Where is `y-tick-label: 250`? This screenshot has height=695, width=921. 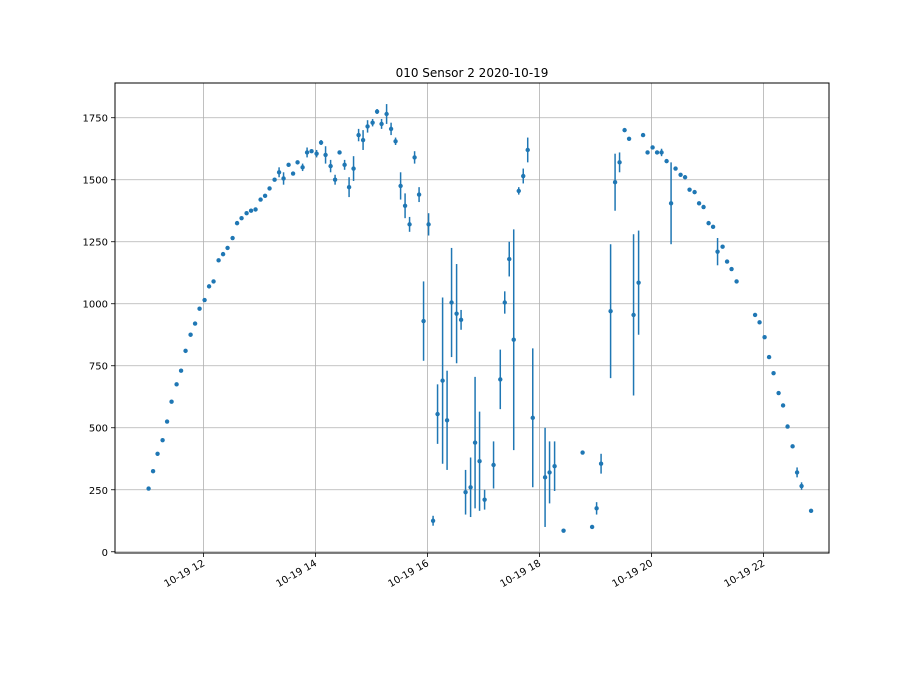
y-tick-label: 250 is located at coordinates (98, 491).